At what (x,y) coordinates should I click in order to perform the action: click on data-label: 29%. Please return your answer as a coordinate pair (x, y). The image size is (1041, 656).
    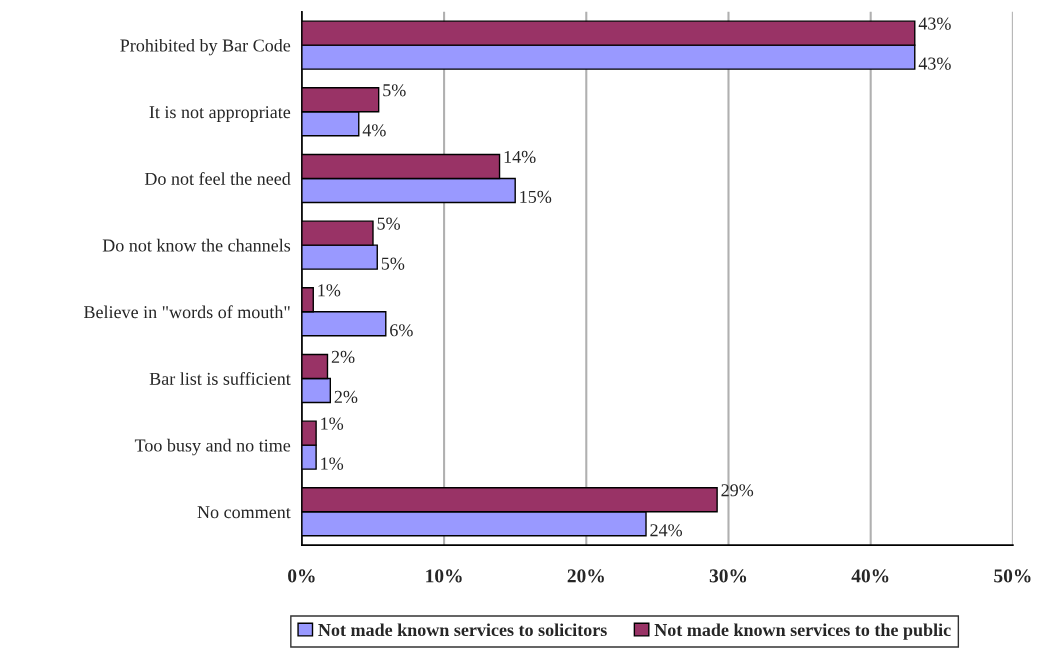
    Looking at the image, I should click on (737, 490).